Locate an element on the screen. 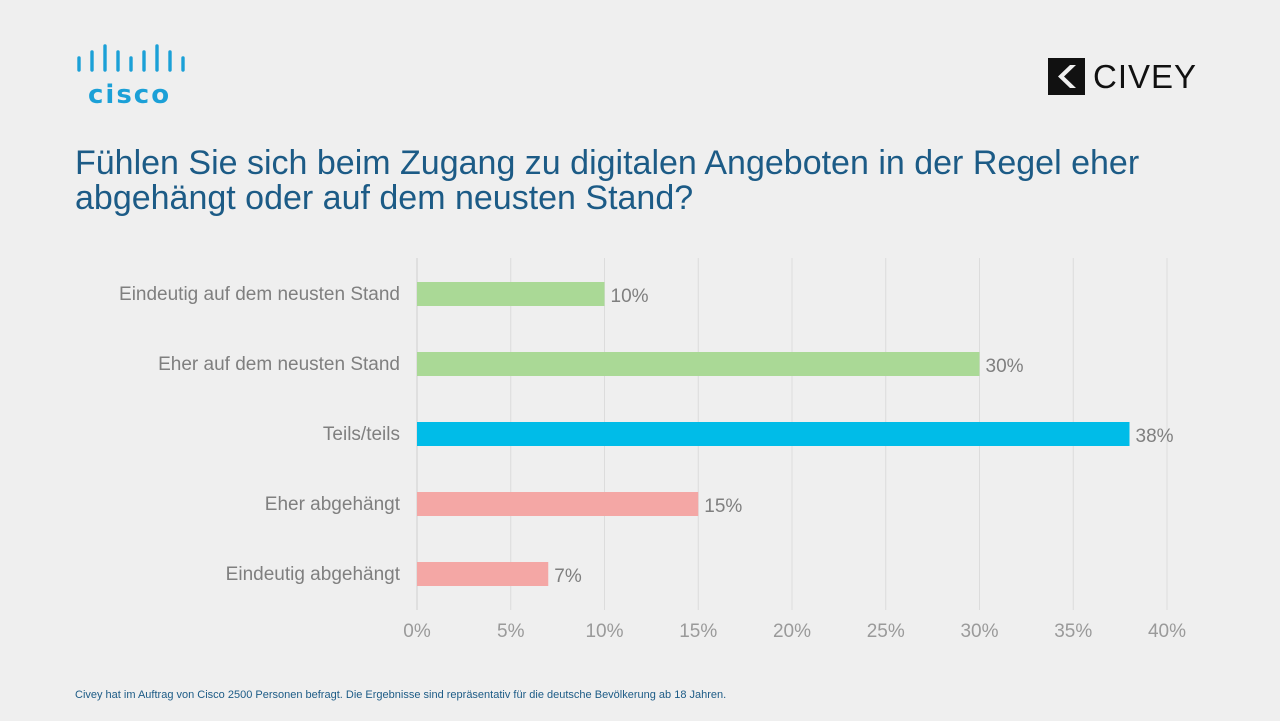  x-tick-label: 15% is located at coordinates (698, 631).